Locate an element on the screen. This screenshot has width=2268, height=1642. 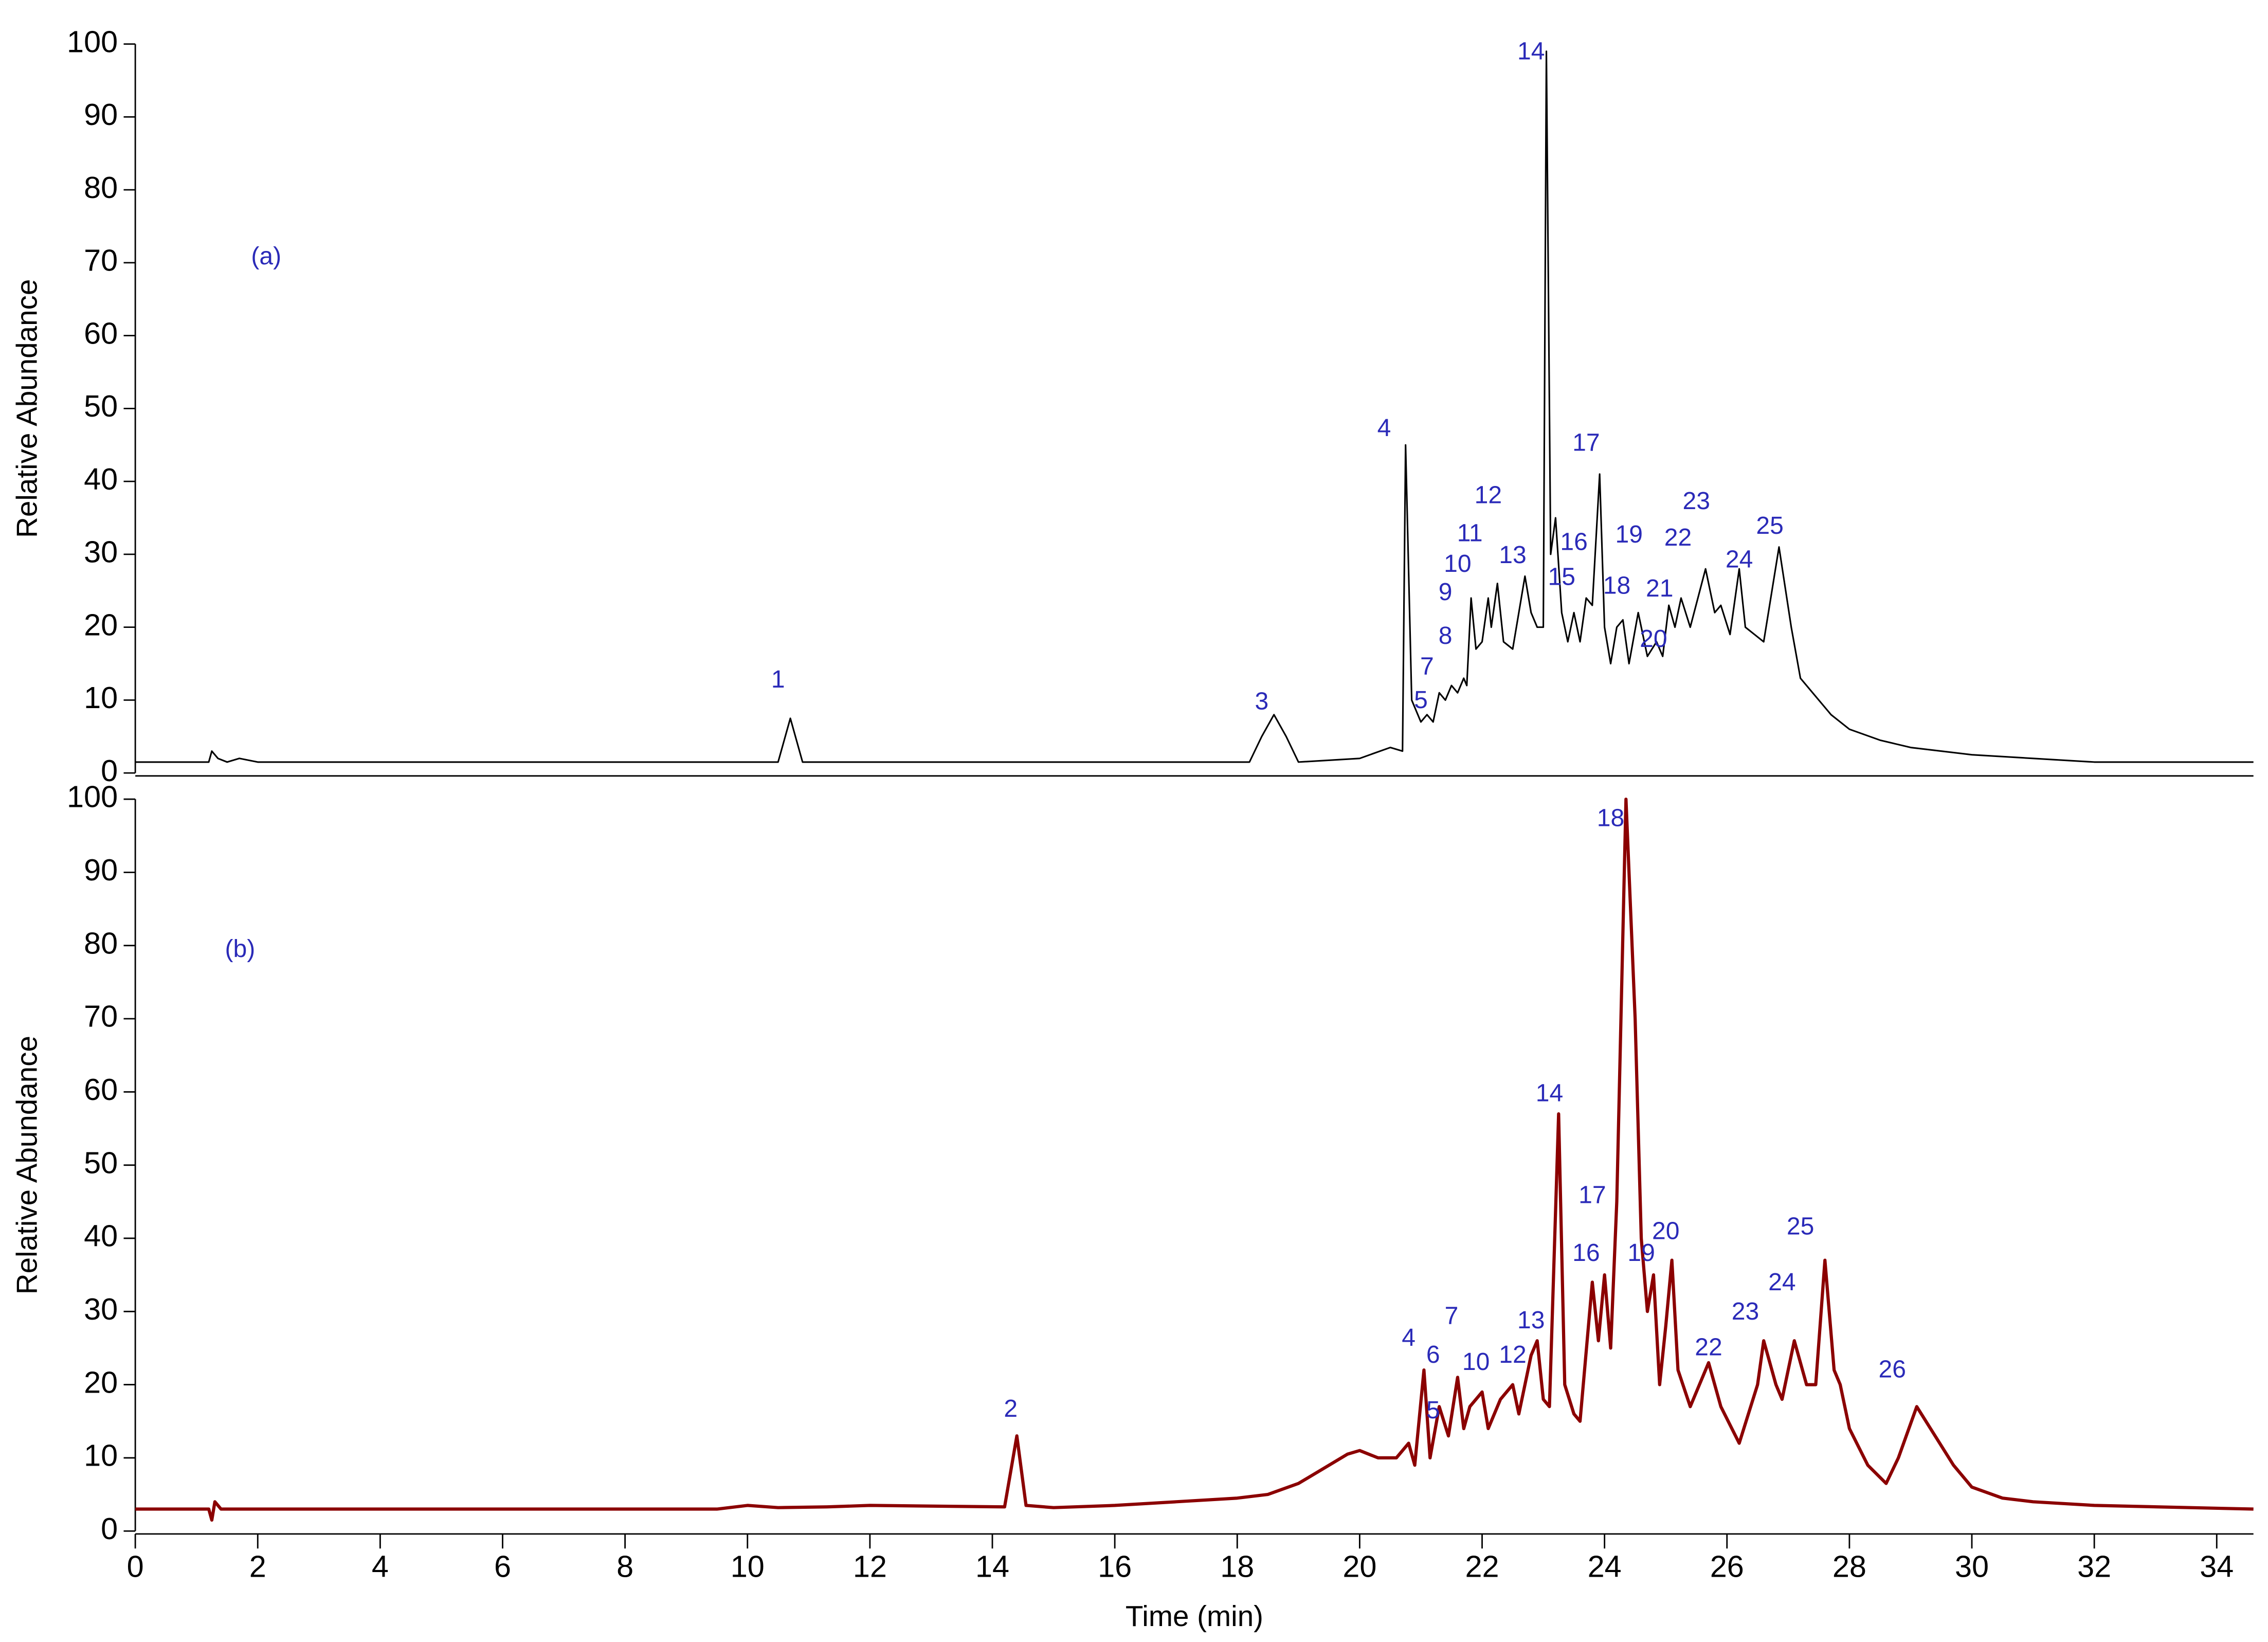
x-tick-label: 2 is located at coordinates (258, 1566).